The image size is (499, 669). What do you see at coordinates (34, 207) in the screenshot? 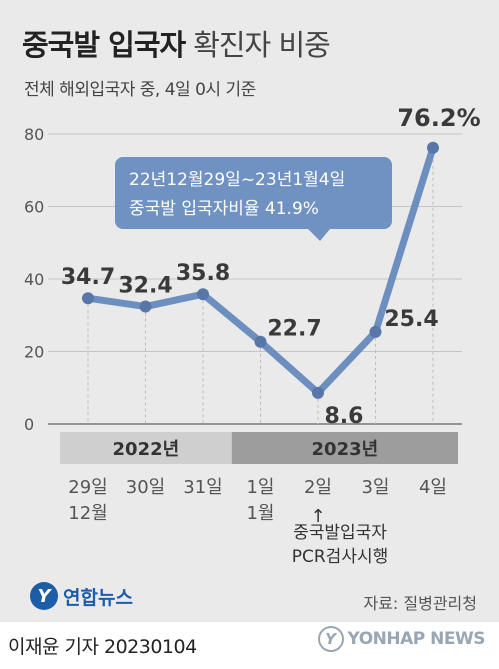
I see `y-tick-label: 60` at bounding box center [34, 207].